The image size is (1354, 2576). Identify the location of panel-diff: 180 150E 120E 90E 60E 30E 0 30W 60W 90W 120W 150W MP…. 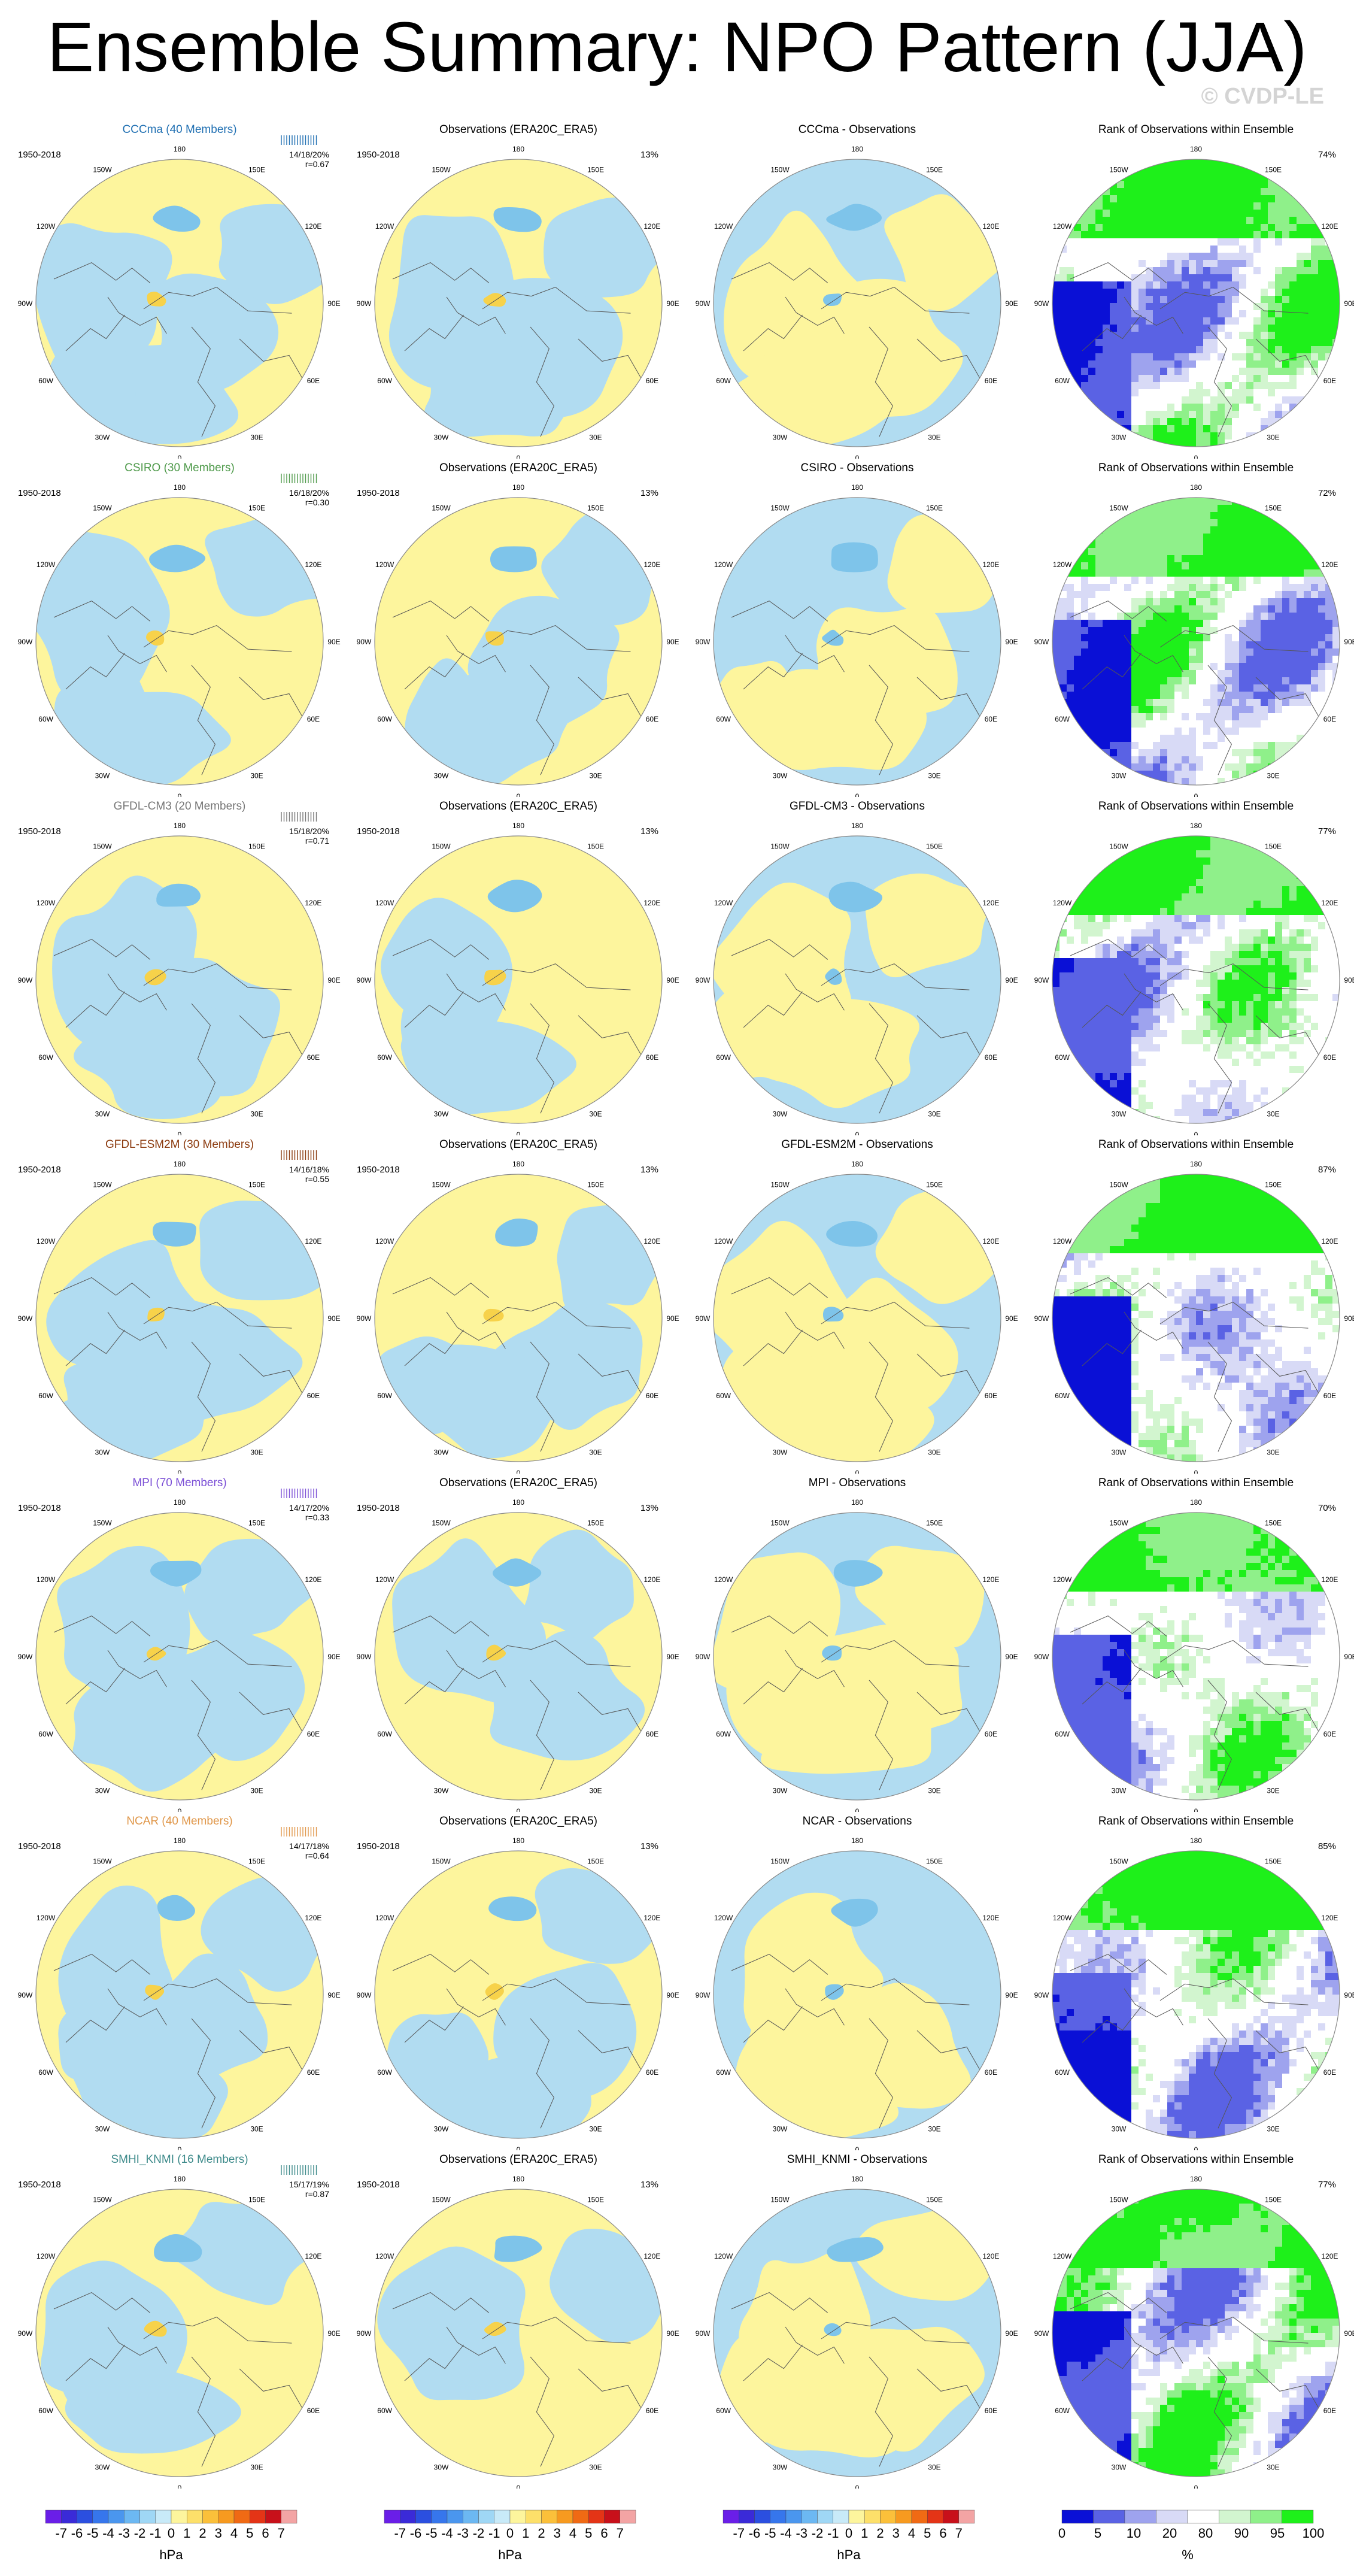
(857, 1644).